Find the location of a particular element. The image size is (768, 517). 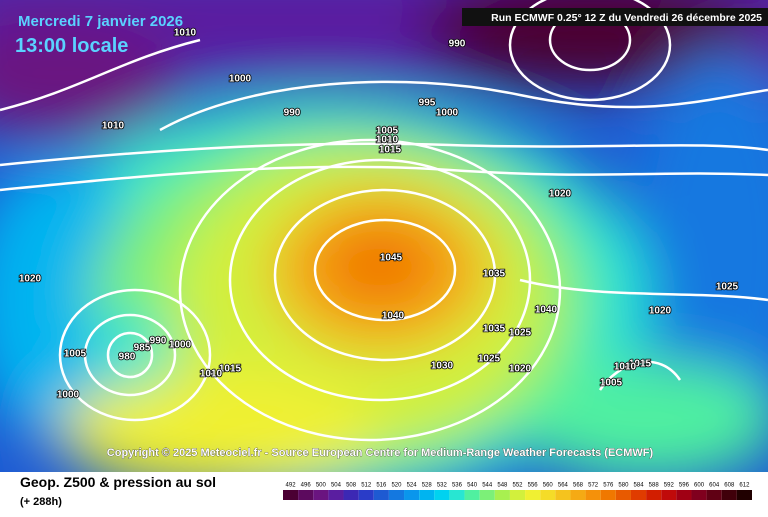

isobar-label: 1030 is located at coordinates (442, 366).